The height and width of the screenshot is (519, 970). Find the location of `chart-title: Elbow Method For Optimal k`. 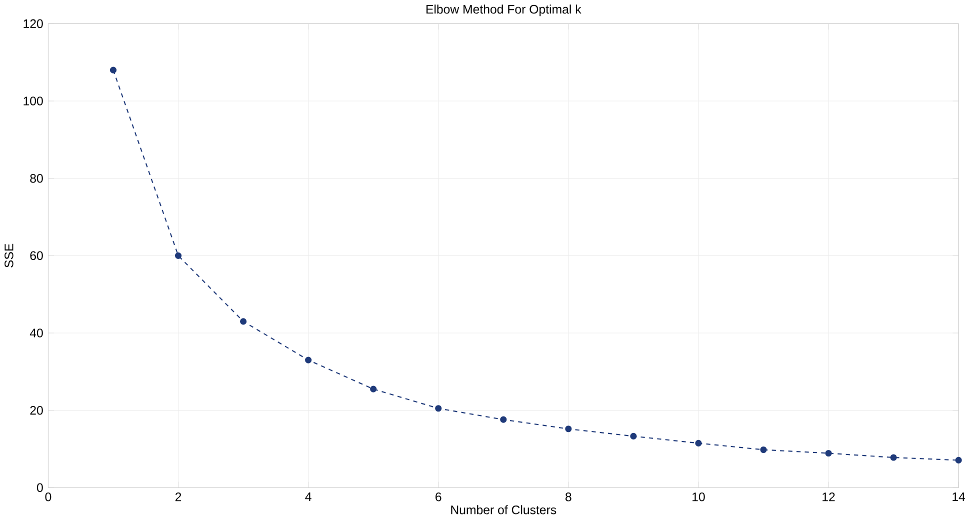

chart-title: Elbow Method For Optimal k is located at coordinates (504, 10).